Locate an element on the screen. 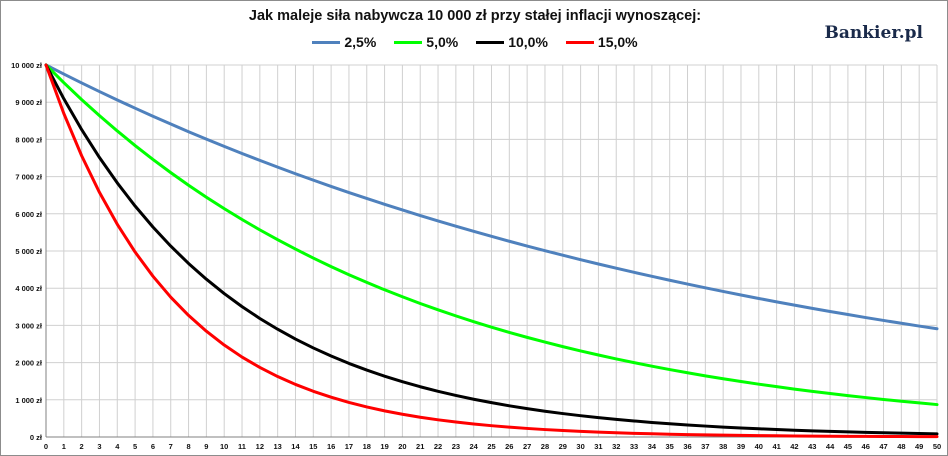  x-tick-label: 3 is located at coordinates (99, 446).